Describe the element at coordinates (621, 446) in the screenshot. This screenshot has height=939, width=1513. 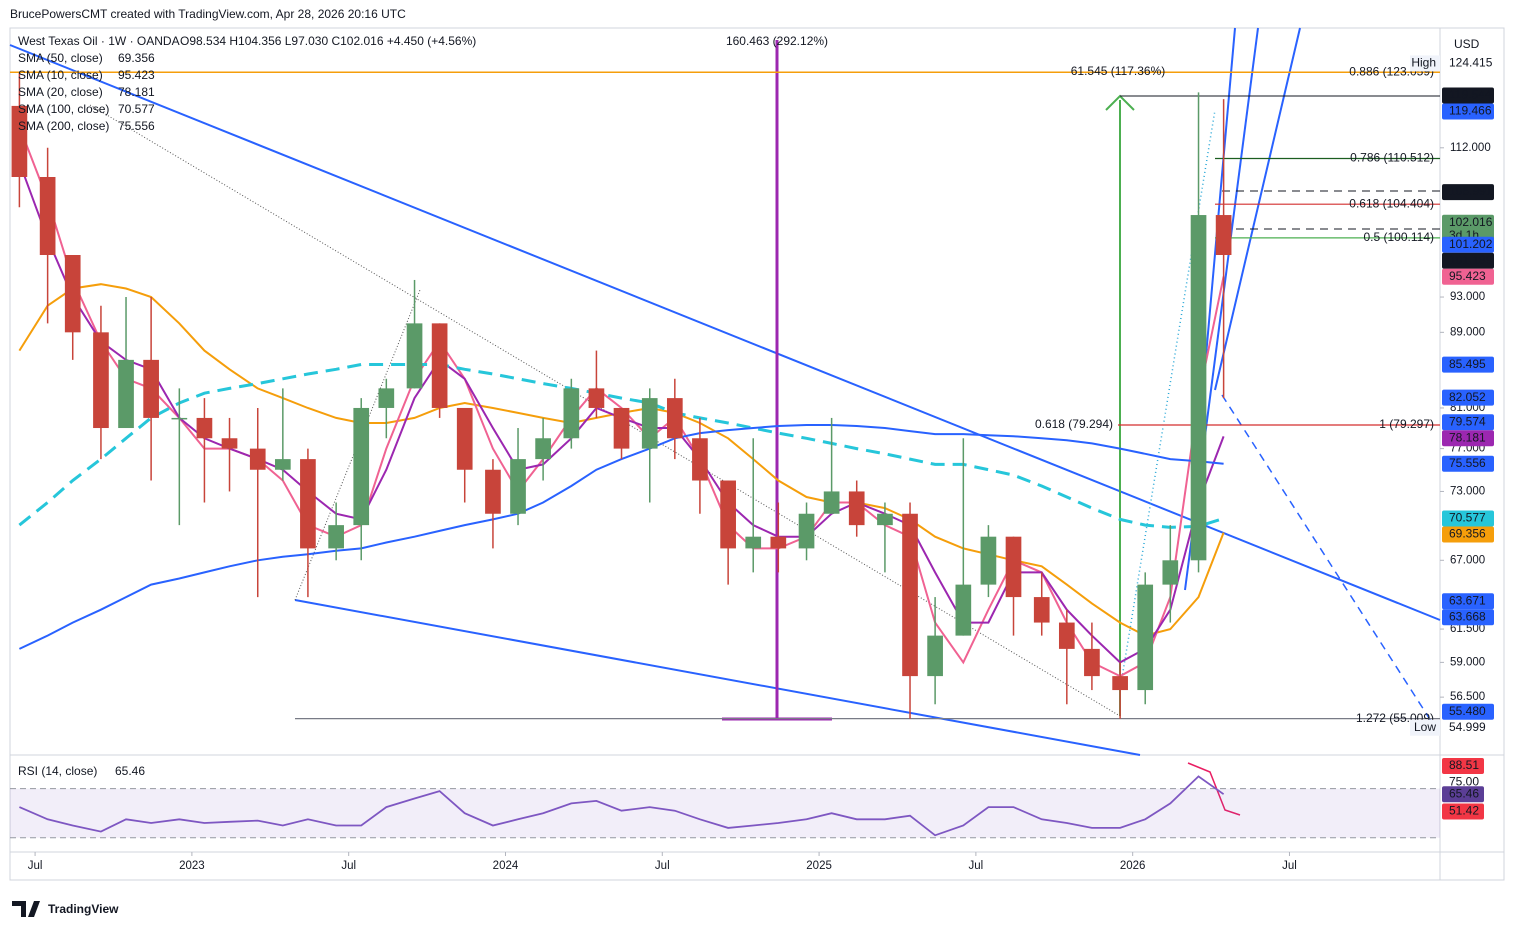
I see `sma-line` at that location.